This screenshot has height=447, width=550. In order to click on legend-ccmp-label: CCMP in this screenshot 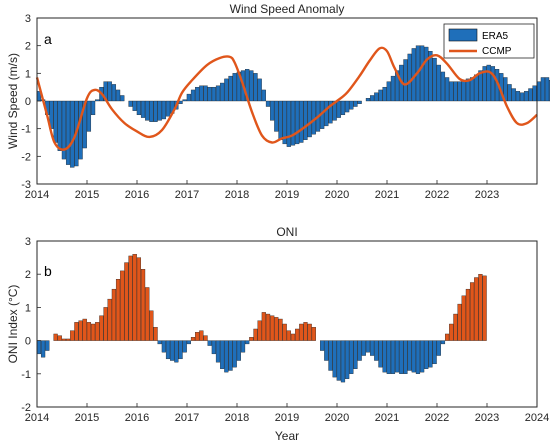, I will do `click(497, 51)`.